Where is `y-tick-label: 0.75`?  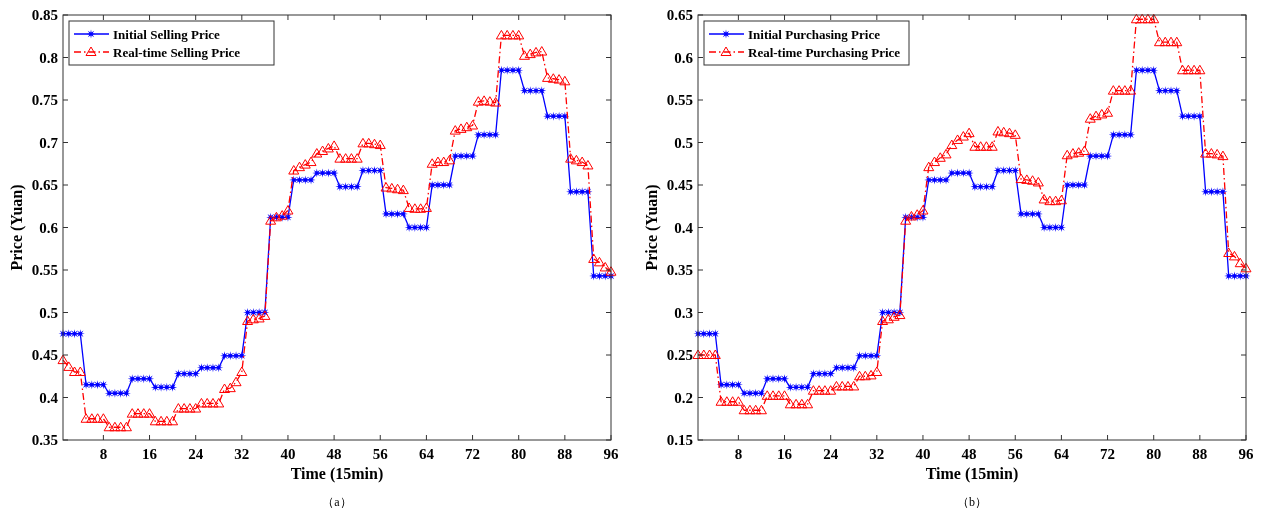 y-tick-label: 0.75 is located at coordinates (44, 100).